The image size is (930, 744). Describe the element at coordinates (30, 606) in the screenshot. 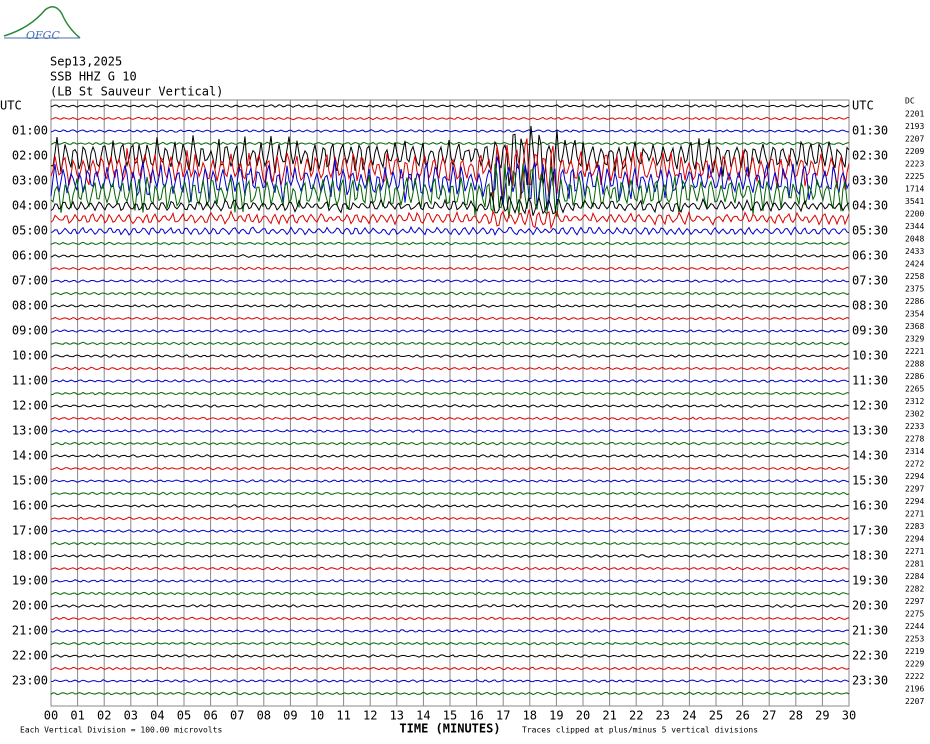

I see `left-hour-label: 20:00` at that location.